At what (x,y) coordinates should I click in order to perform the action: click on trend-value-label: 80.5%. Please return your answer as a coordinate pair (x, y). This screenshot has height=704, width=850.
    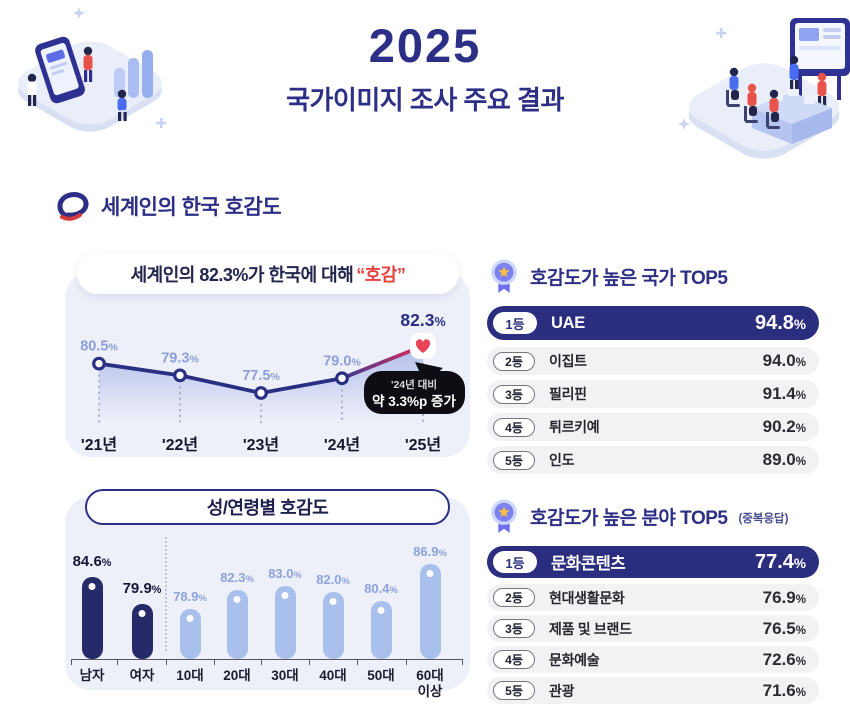
    Looking at the image, I should click on (99, 347).